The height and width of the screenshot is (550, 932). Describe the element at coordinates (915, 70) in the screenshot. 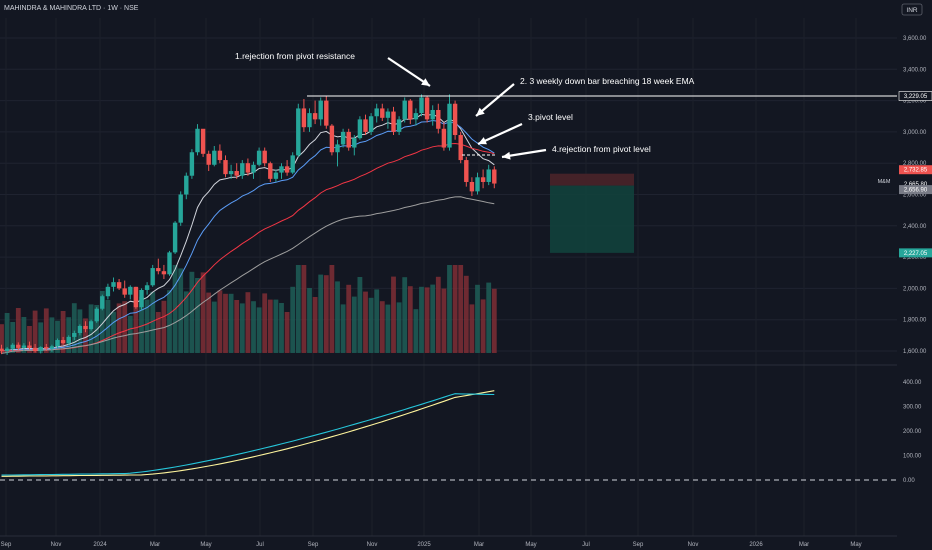

I see `price-axis-label: 3,400.00` at that location.